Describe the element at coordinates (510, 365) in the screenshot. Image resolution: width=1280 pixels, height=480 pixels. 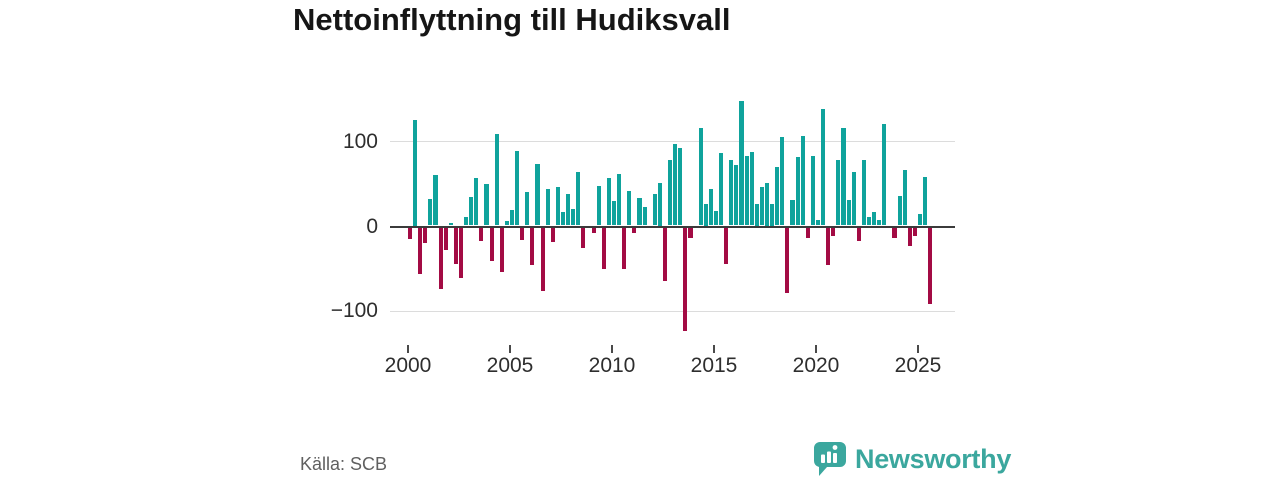
I see `x-tick-label: 2005` at that location.